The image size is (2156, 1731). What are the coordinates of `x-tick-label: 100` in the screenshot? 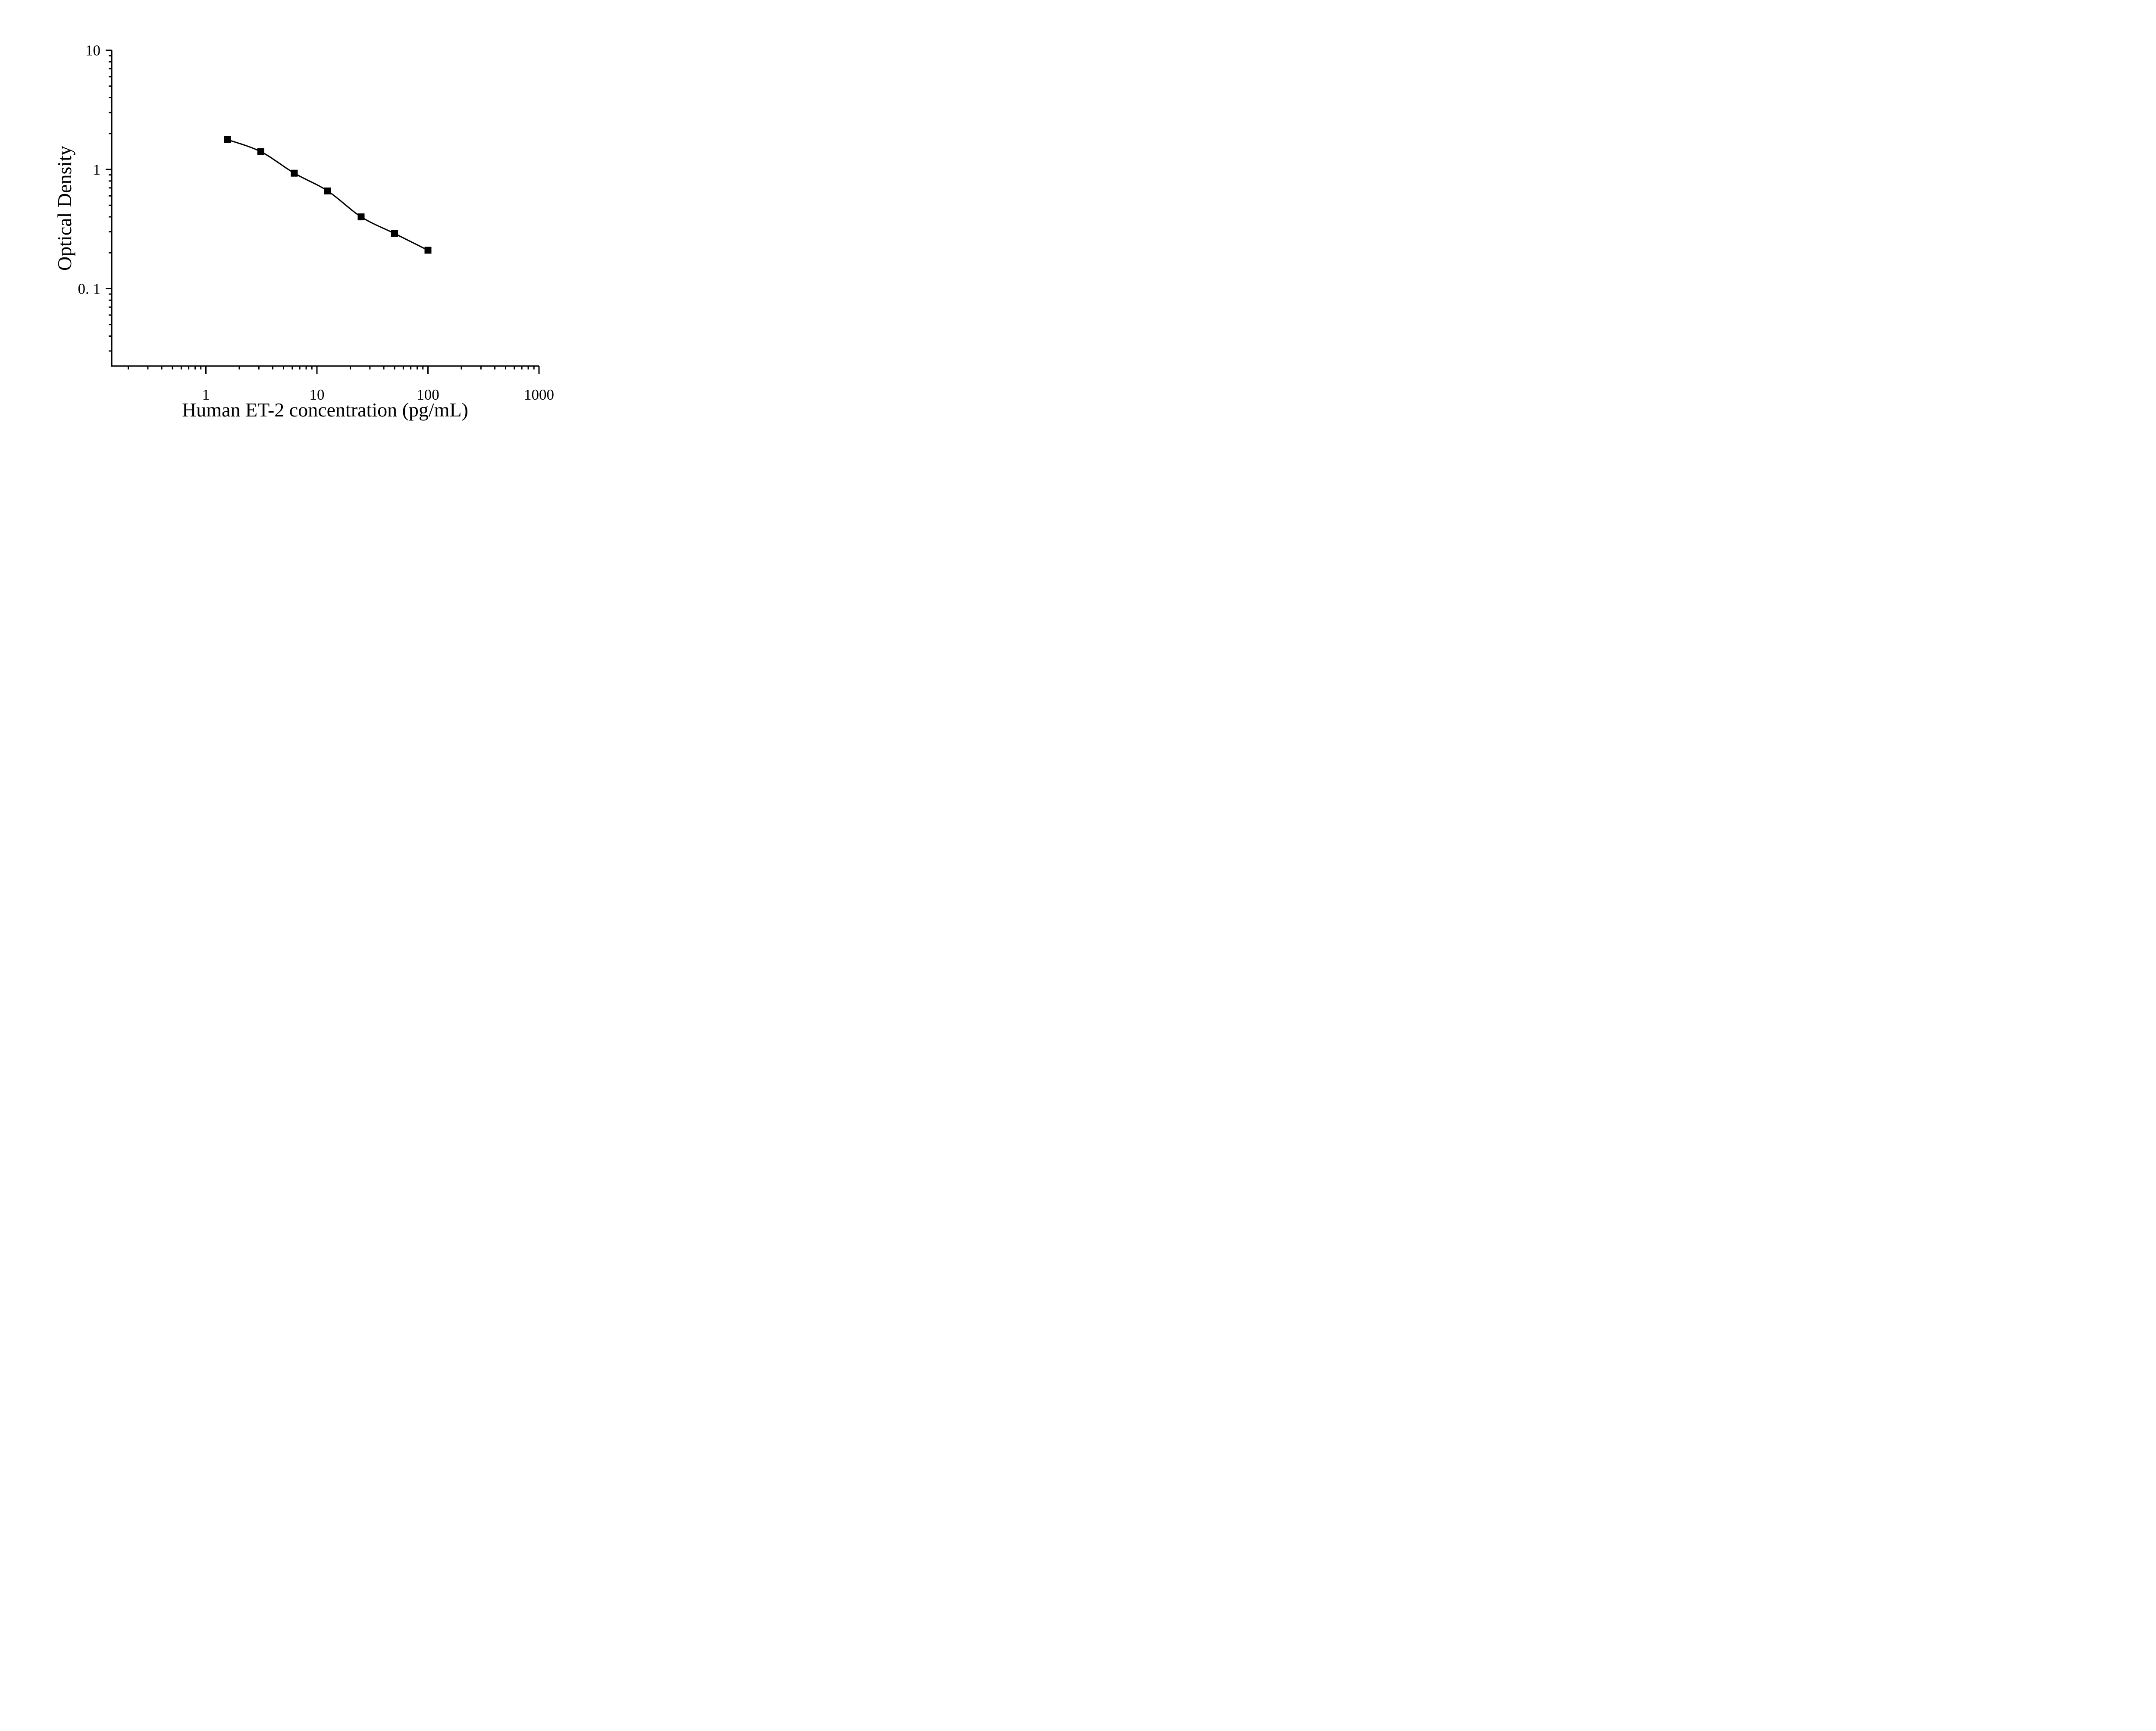 It's located at (428, 394).